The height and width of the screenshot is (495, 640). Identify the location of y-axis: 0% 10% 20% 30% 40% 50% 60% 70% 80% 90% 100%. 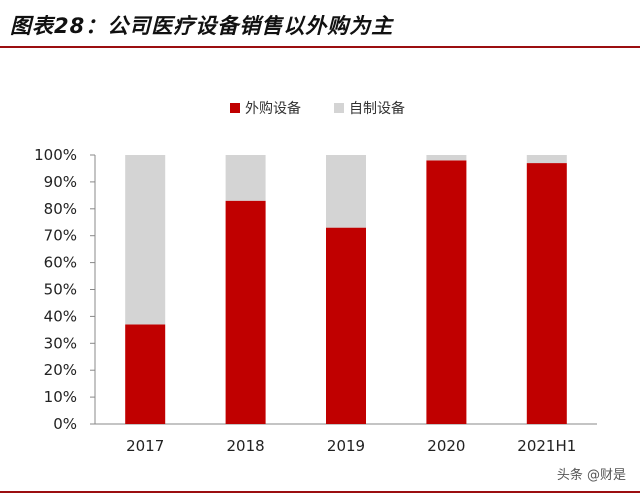
(65, 289).